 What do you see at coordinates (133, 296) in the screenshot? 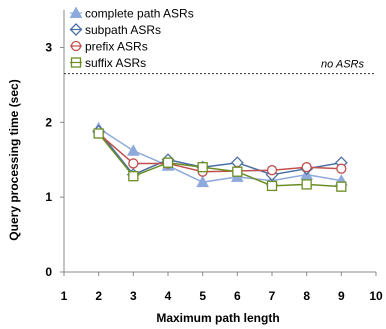
I see `x-tick-label: 3` at bounding box center [133, 296].